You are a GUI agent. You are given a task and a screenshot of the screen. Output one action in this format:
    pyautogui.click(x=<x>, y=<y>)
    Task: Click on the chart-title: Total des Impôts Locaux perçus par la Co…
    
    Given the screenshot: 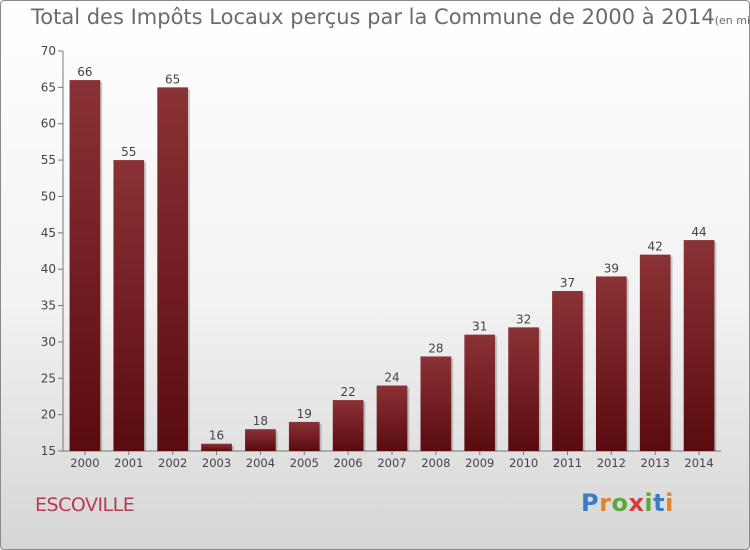 What is the action you would take?
    pyautogui.click(x=390, y=17)
    